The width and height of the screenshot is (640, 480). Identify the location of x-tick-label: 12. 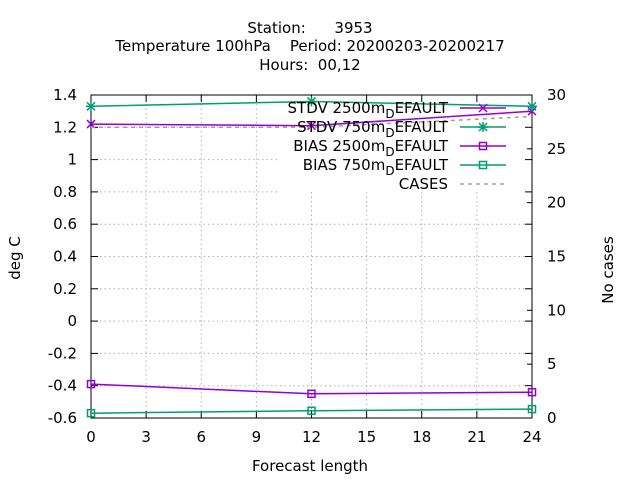
(311, 437).